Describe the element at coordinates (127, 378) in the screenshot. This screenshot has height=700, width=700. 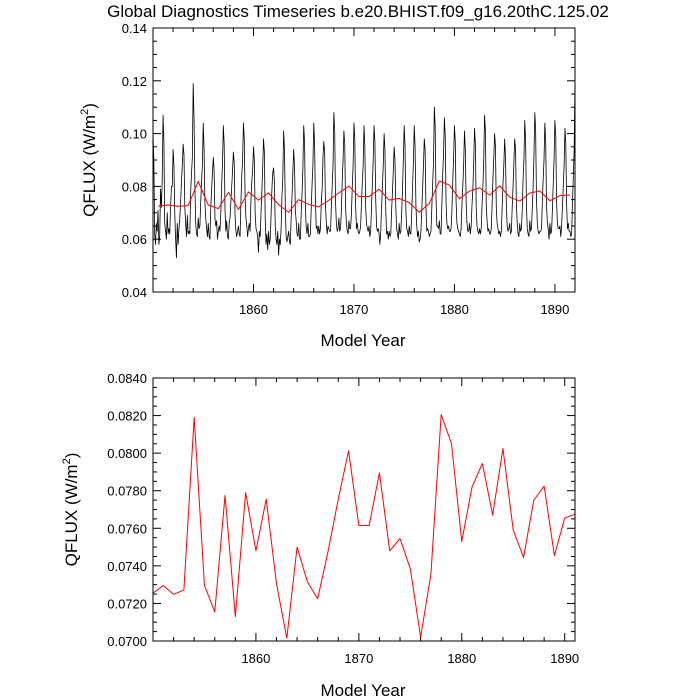
I see `y-tick-label: 0.0840` at that location.